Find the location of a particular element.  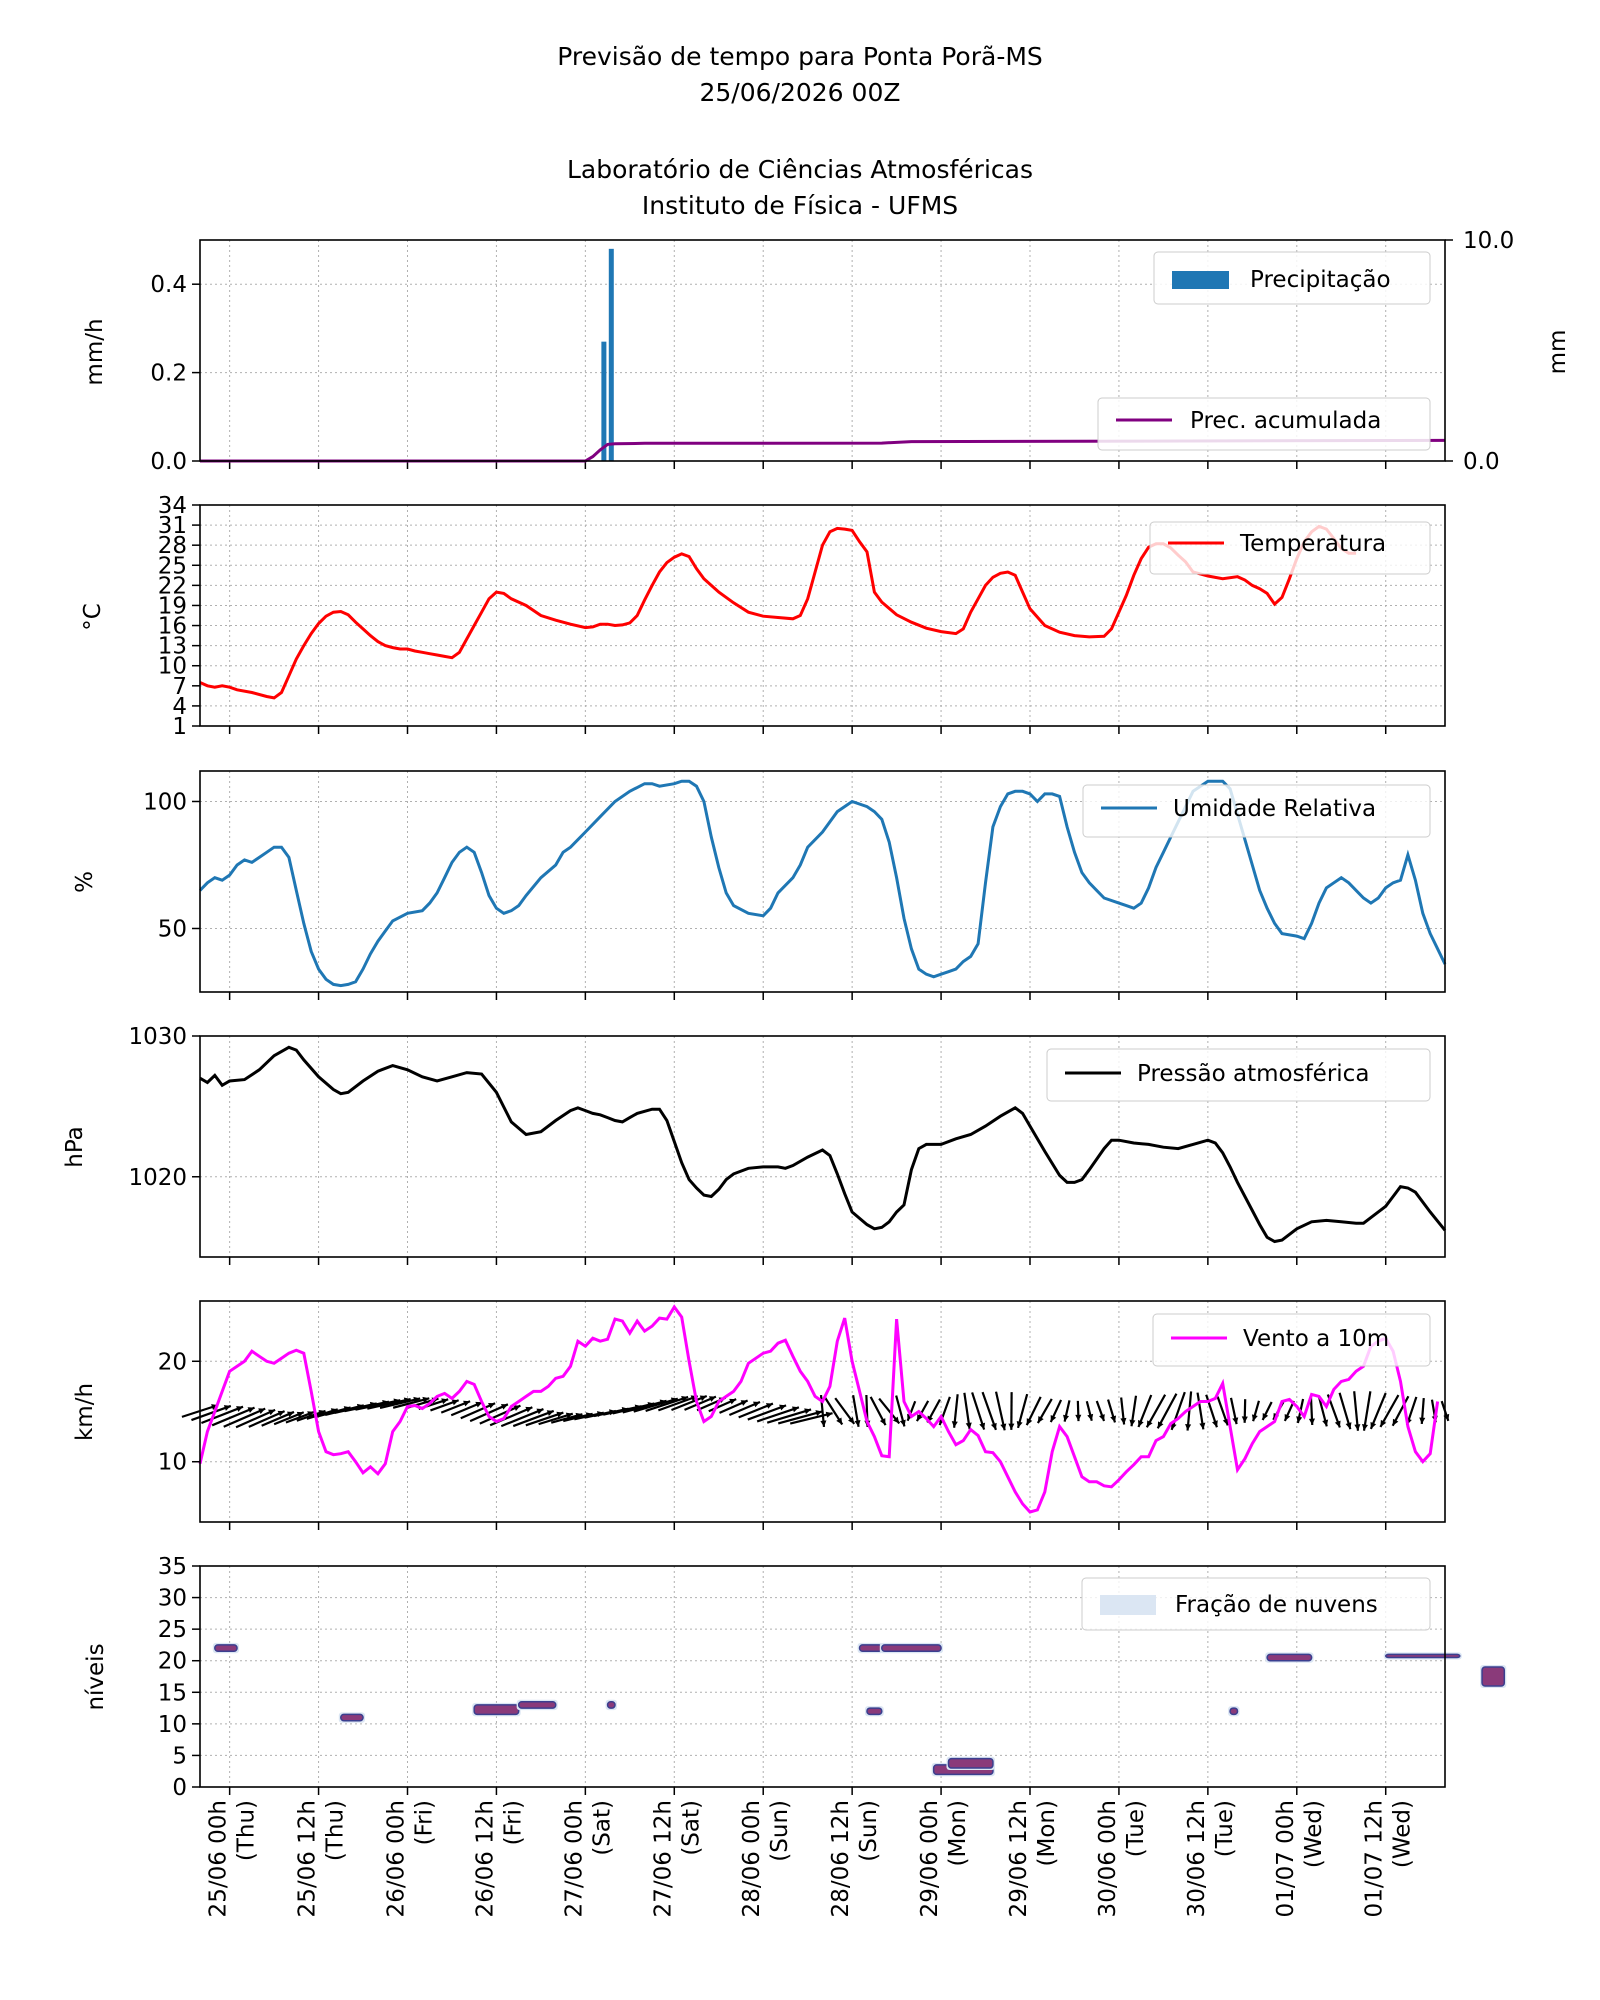

y-tick-label: 0 is located at coordinates (179, 1788).